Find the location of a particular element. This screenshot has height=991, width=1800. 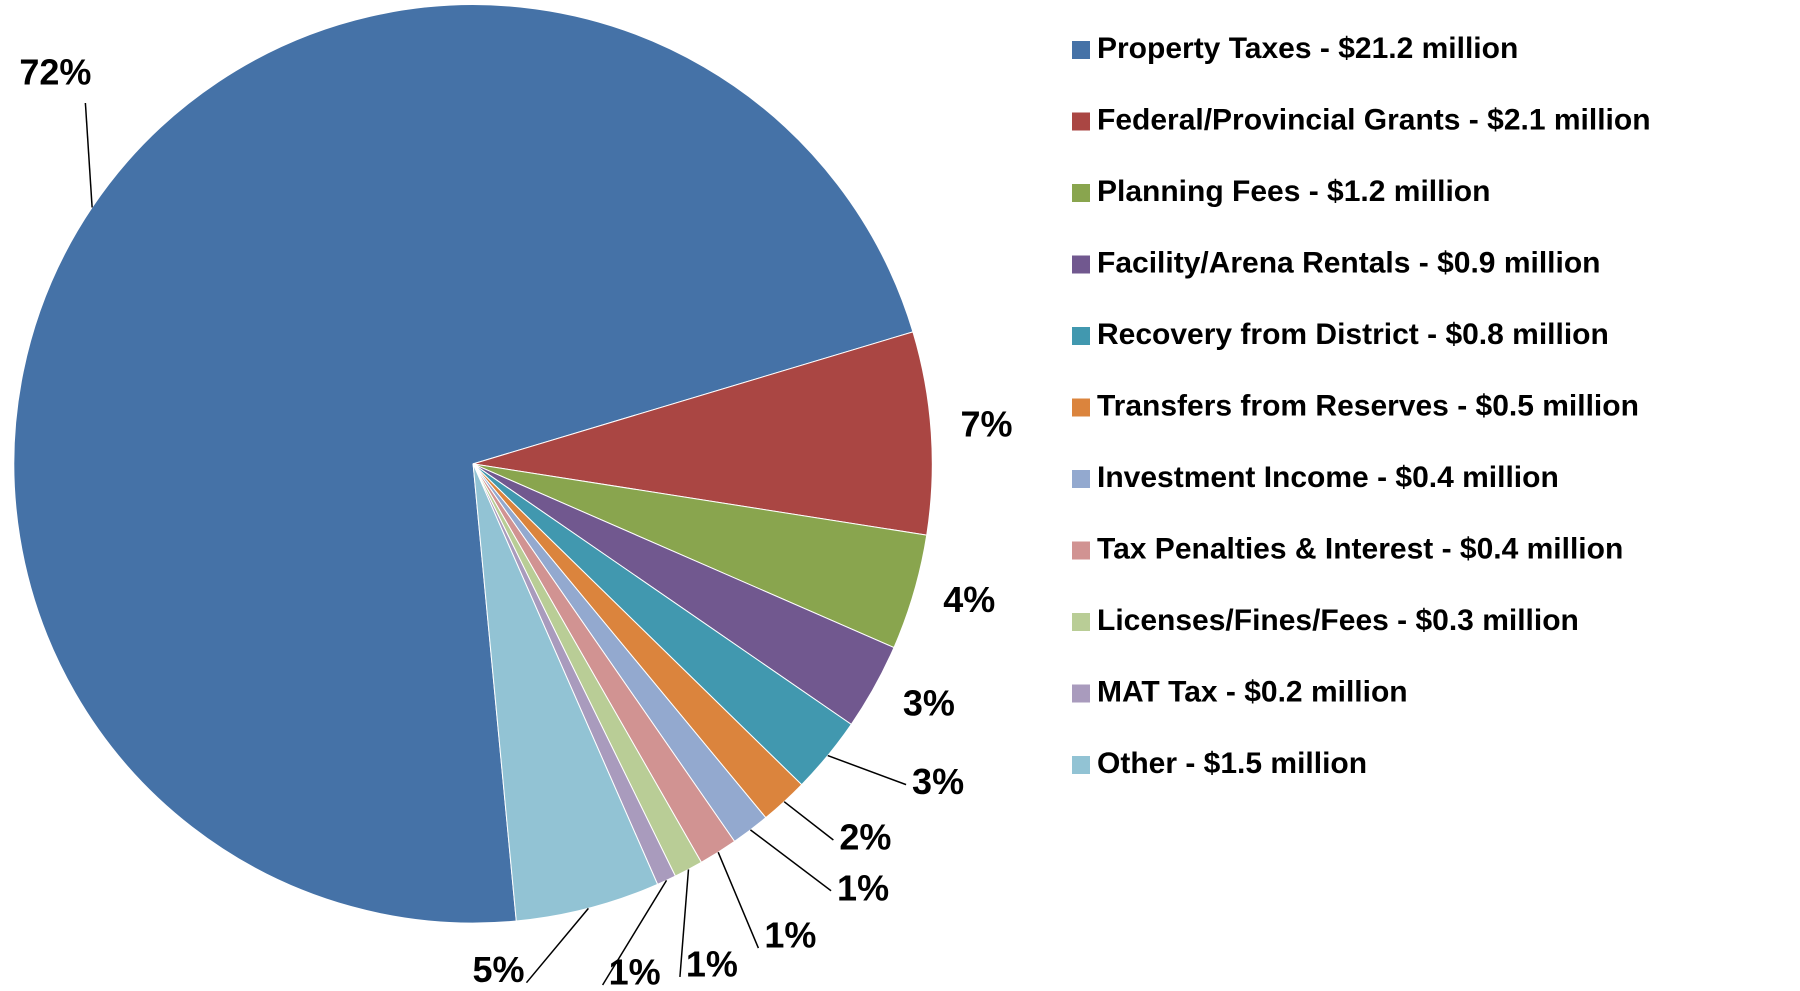

data-label: 5% is located at coordinates (498, 969).